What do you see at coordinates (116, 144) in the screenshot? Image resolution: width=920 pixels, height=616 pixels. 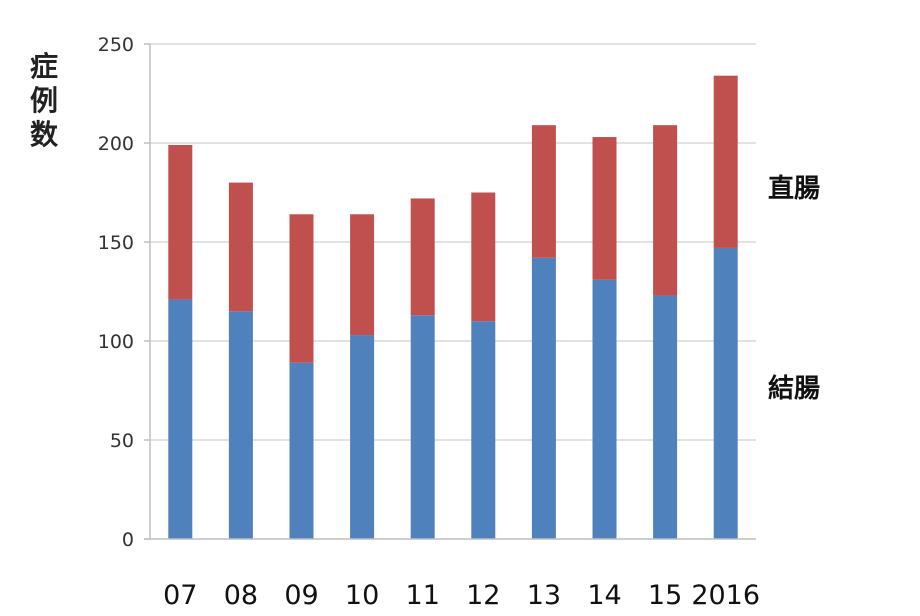 I see `y-tick-label: 200` at bounding box center [116, 144].